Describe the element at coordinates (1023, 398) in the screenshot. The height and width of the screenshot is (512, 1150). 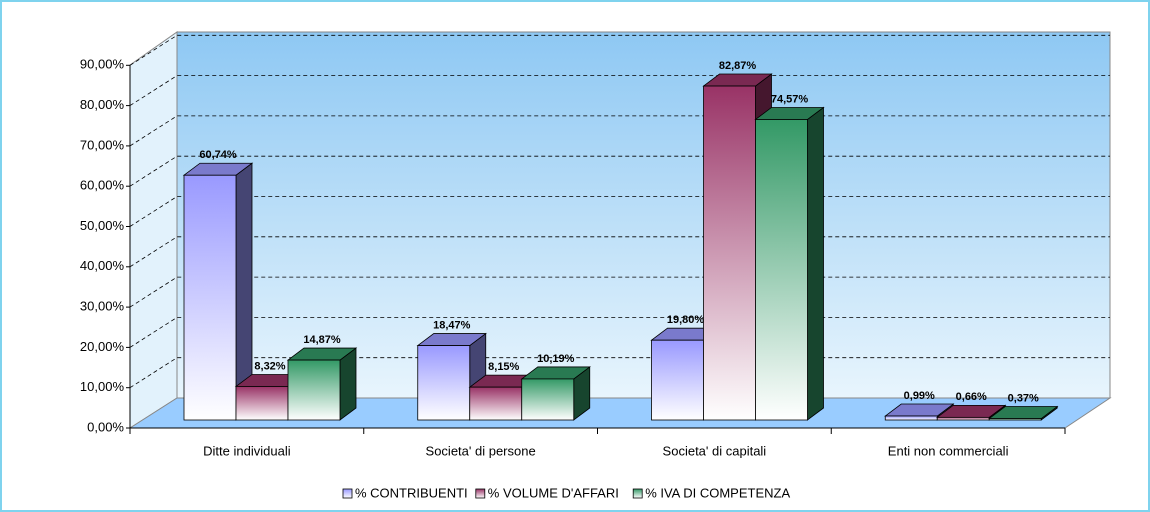
I see `value-label: 0,37%` at that location.